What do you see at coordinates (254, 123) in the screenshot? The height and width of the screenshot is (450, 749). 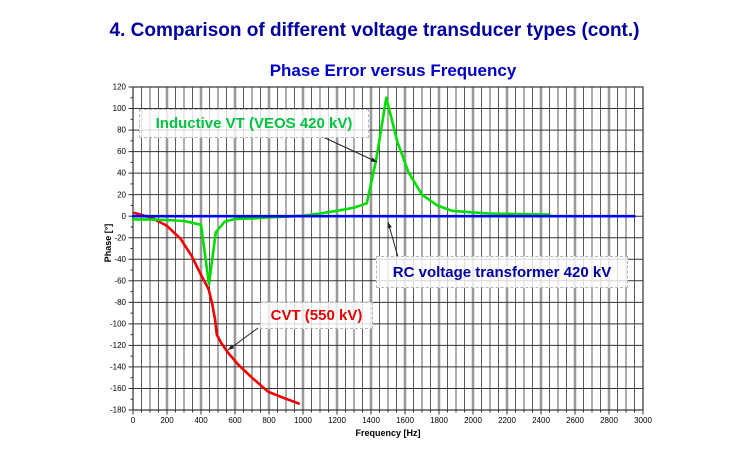 I see `annotation-inductive-vt: Inductive VT (VEOS 420 kV)` at bounding box center [254, 123].